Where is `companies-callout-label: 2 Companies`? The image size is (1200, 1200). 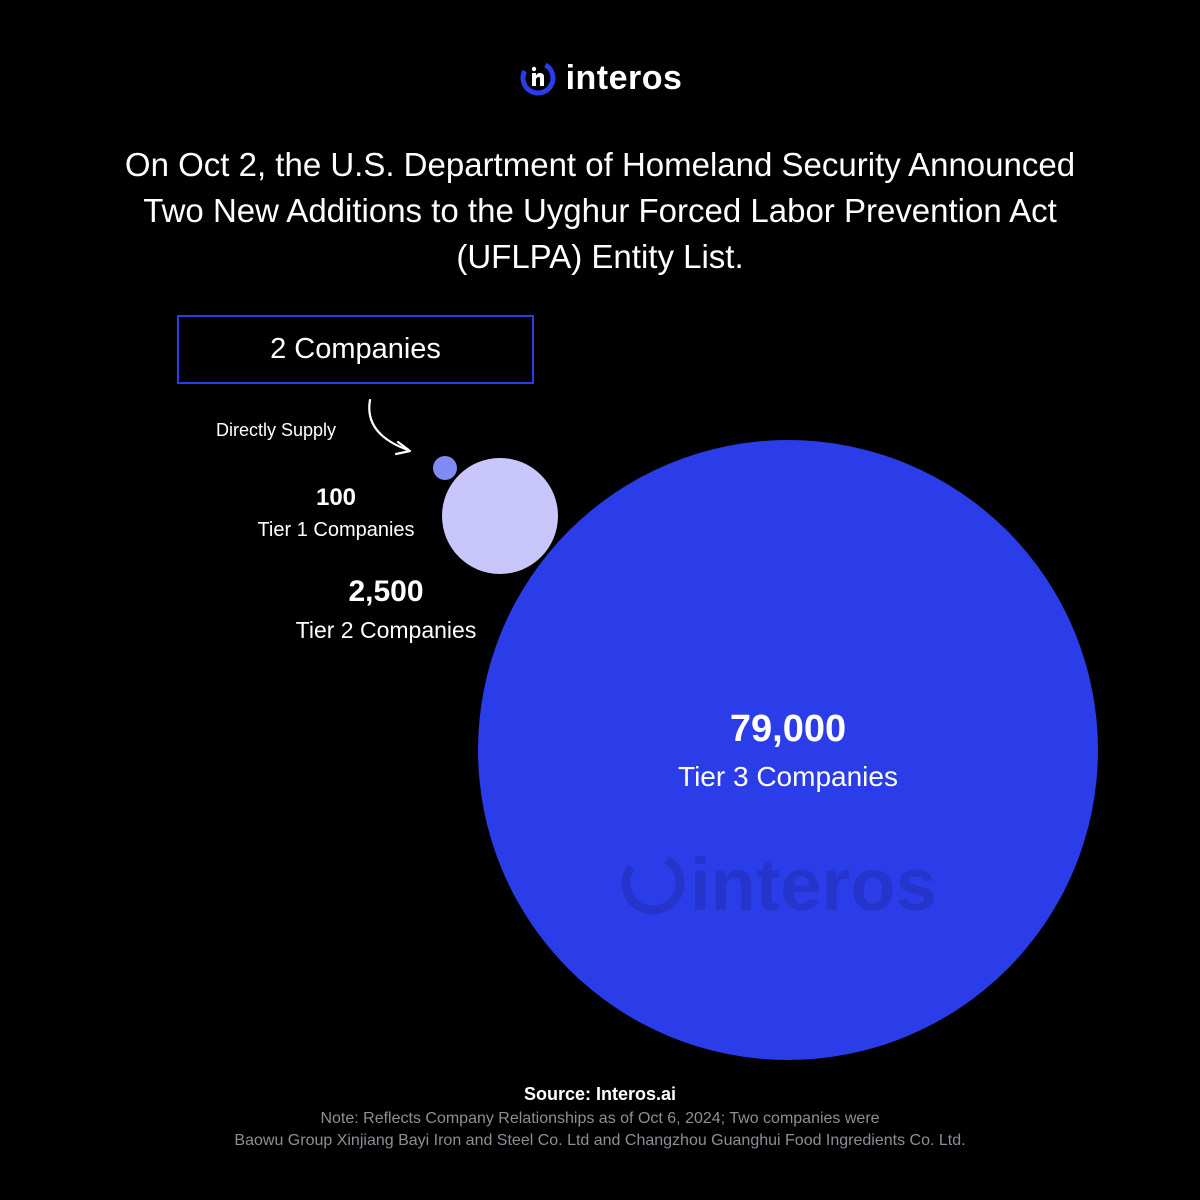
companies-callout-label: 2 Companies is located at coordinates (355, 349).